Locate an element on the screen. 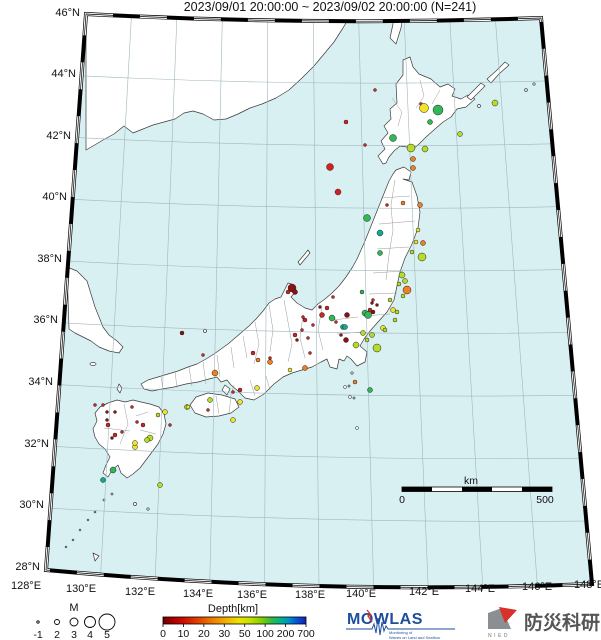 This screenshot has width=601, height=640. kyushu is located at coordinates (129, 439).